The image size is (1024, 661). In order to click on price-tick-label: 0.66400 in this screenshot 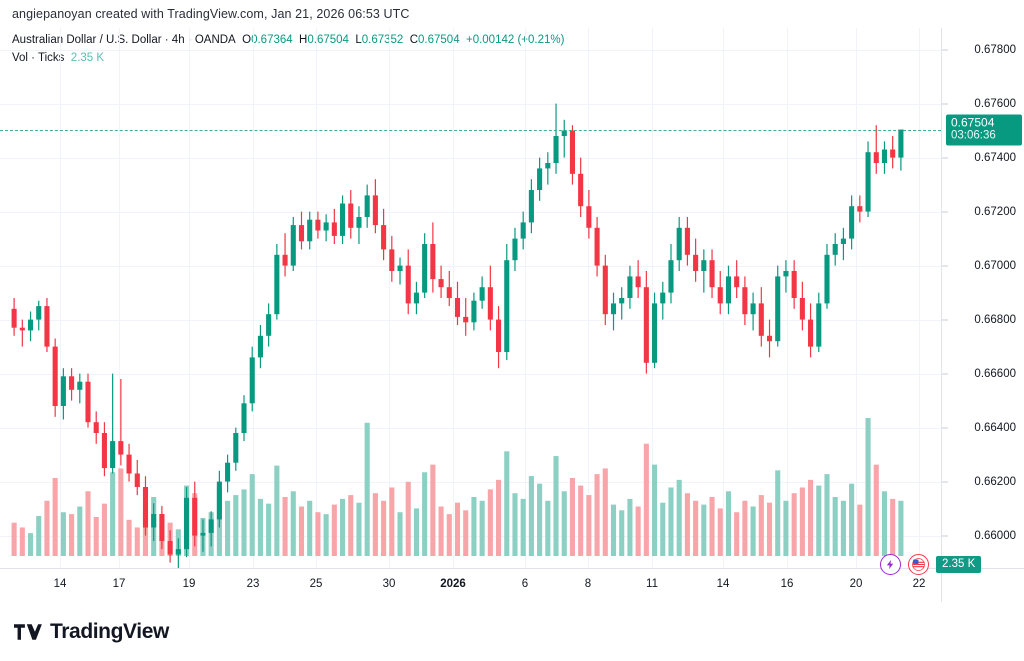, I will do `click(995, 427)`.